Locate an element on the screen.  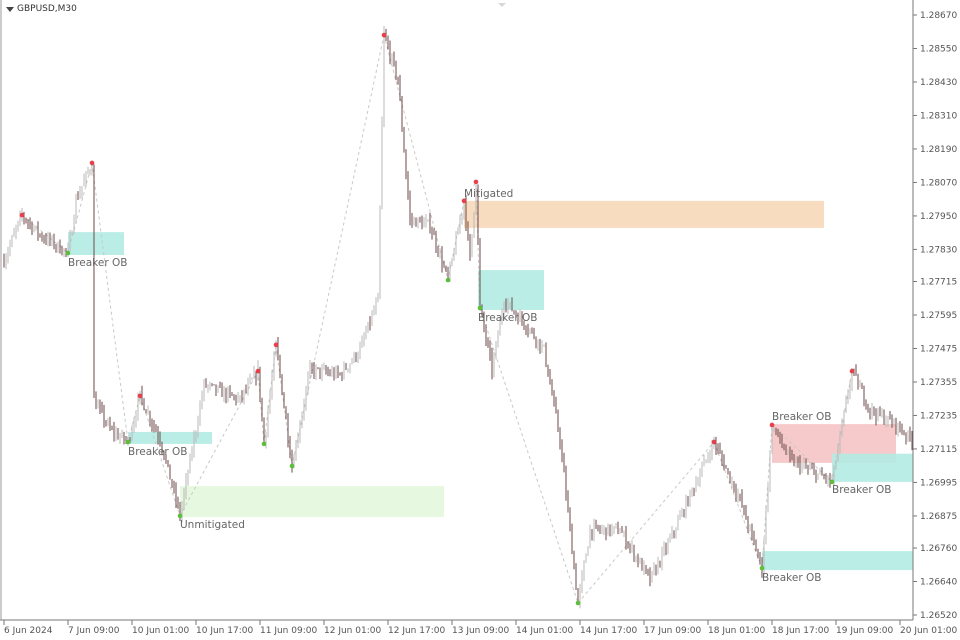
price-tick-label: 1.26520 is located at coordinates (938, 616).